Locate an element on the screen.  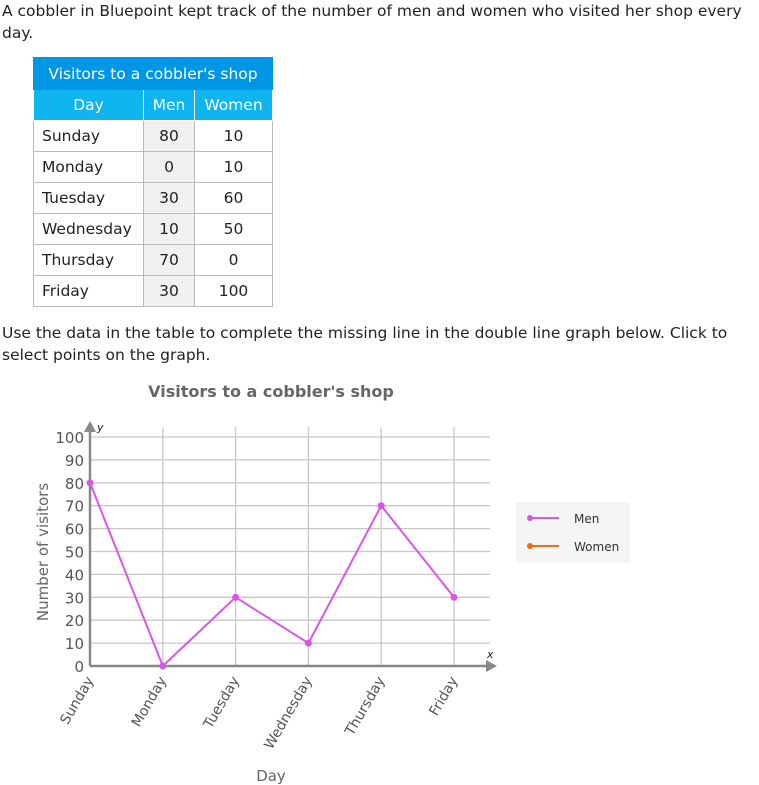
cell-men: 10 is located at coordinates (169, 229).